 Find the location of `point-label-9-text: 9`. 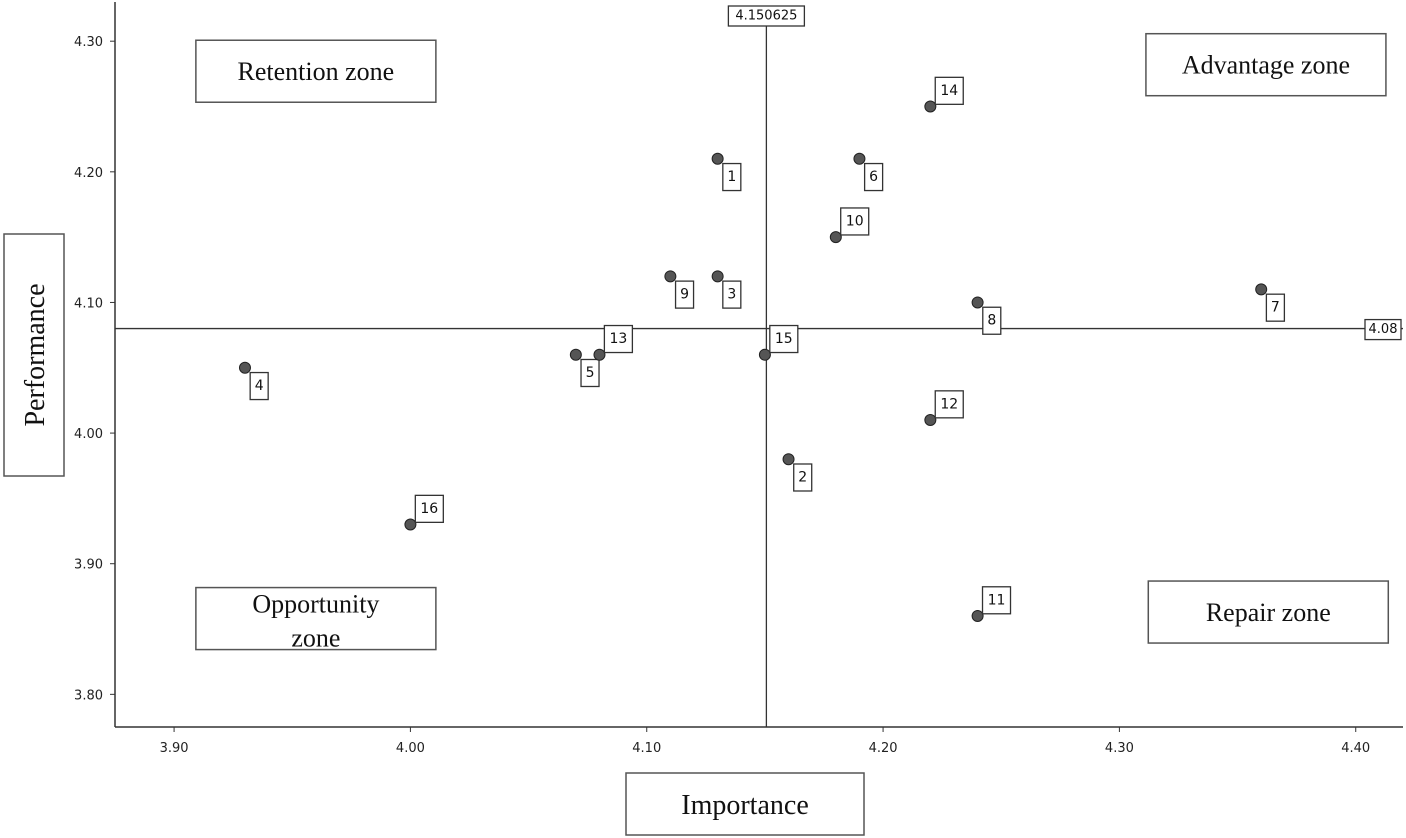

point-label-9-text: 9 is located at coordinates (684, 295).